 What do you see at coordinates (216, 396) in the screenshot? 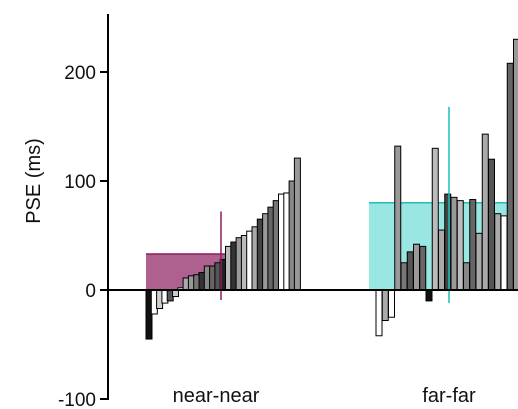
I see `category-label-near-near: near-near` at bounding box center [216, 396].